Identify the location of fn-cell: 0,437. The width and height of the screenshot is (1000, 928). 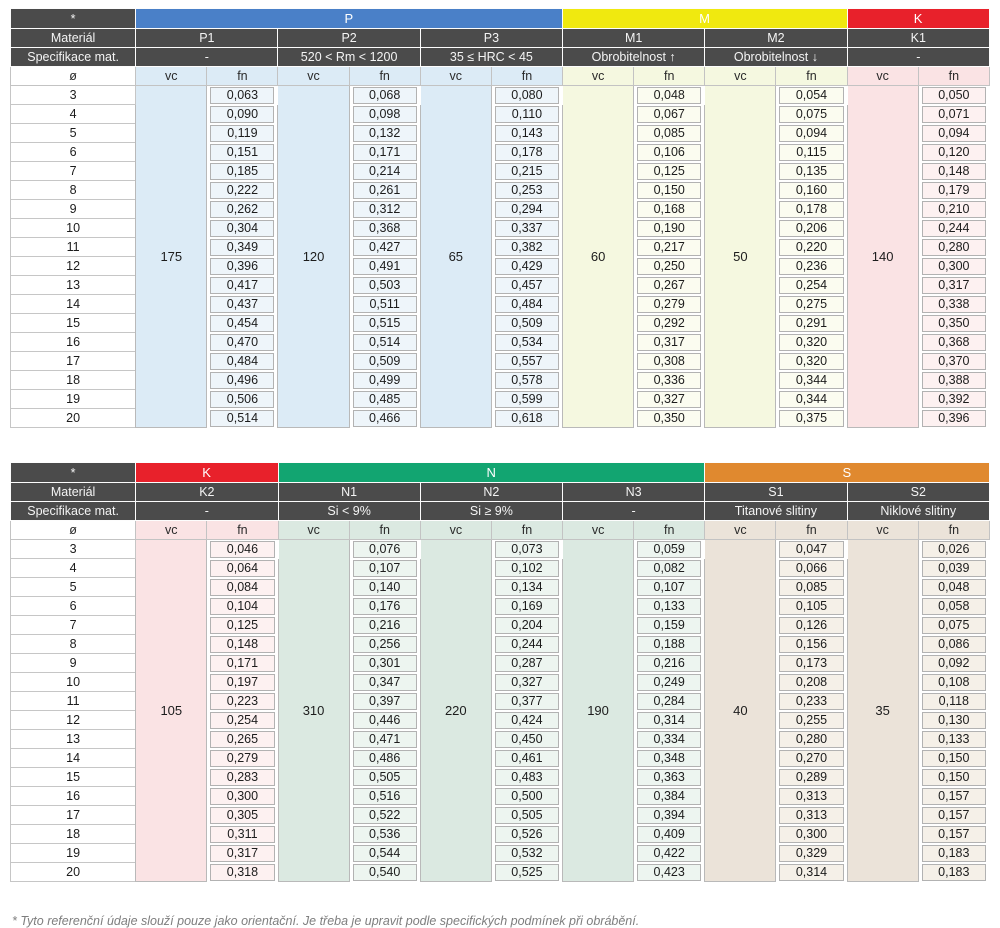
(242, 304).